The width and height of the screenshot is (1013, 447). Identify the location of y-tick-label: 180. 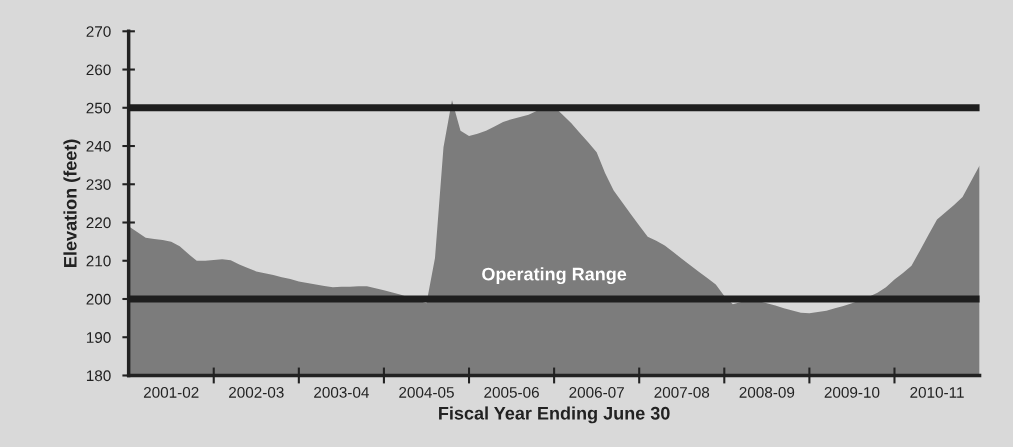
(98, 376).